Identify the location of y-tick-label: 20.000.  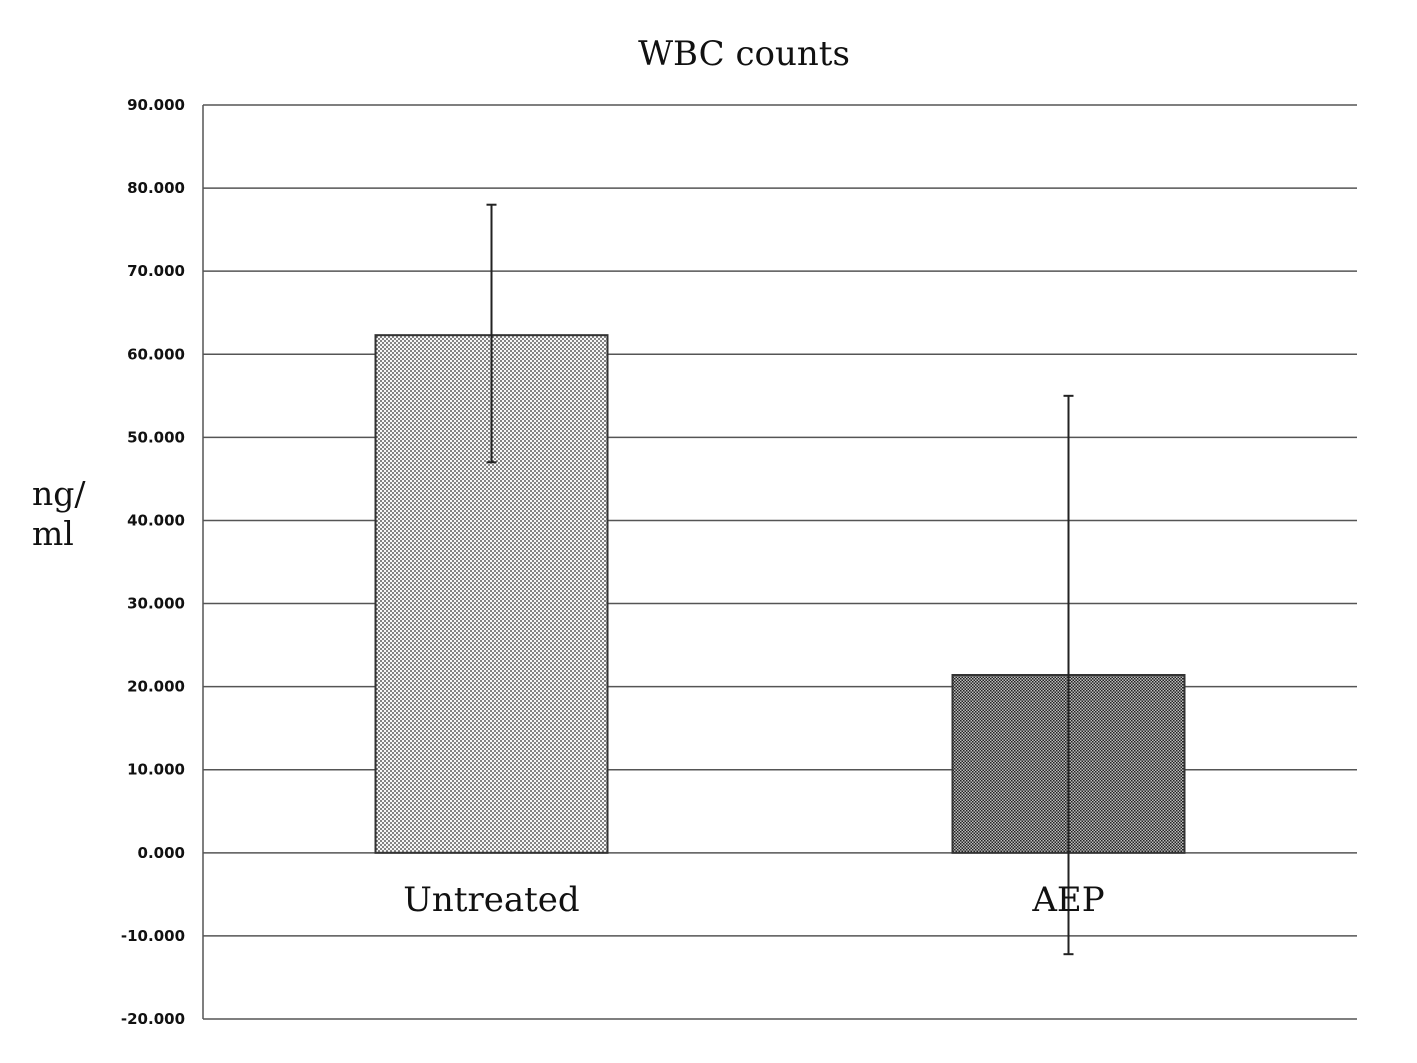
(156, 687).